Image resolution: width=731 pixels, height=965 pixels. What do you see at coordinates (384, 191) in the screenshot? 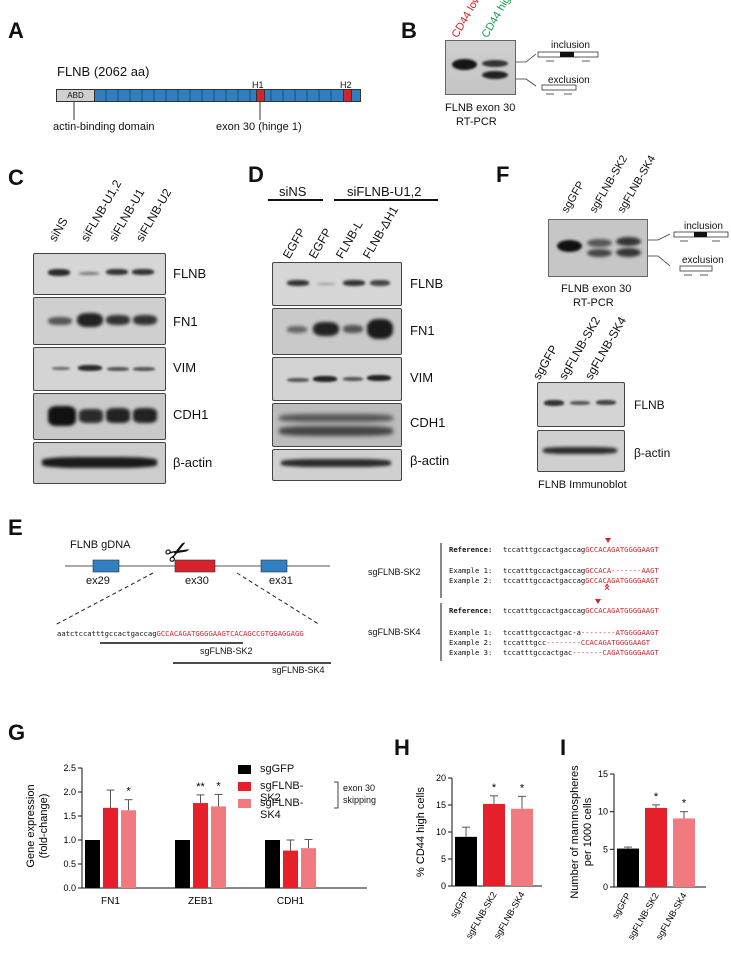
I see `d-group-siflnb: siFLNB-U1,2` at bounding box center [384, 191].